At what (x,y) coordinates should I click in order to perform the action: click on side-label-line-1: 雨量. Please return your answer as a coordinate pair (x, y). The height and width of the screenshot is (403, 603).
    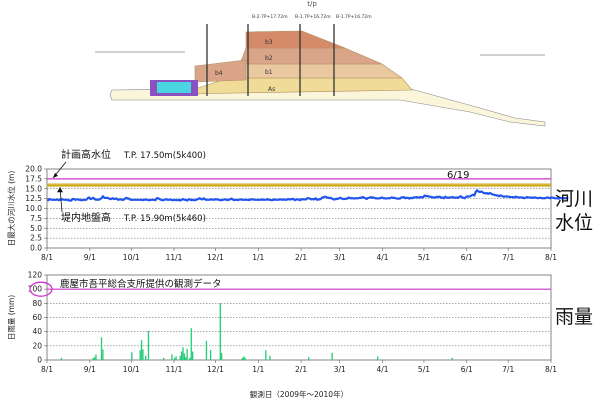
    Looking at the image, I should click on (574, 317).